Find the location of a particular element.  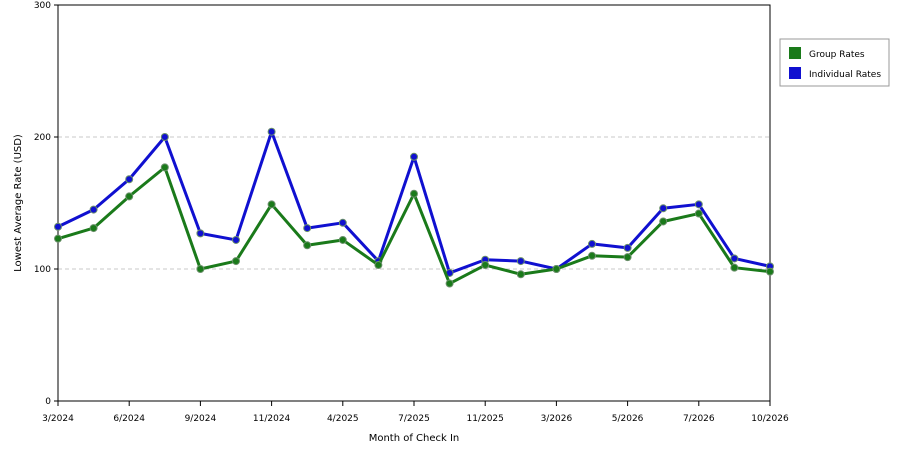

legend-label-individual-rates: Individual Rates is located at coordinates (845, 75).